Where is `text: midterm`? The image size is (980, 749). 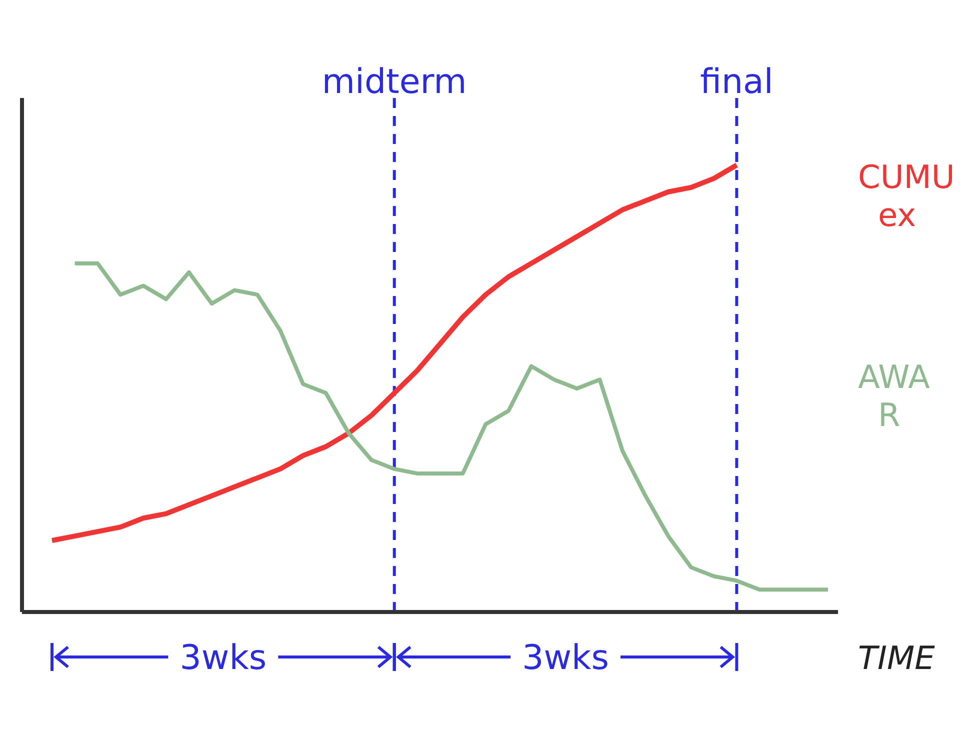 text: midterm is located at coordinates (394, 82).